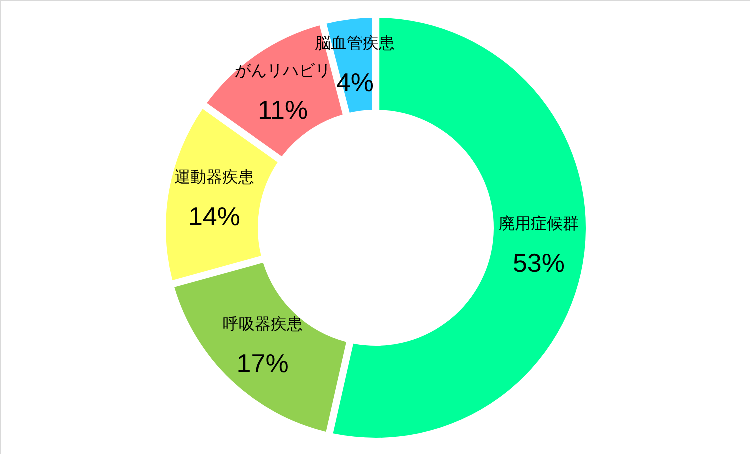 This screenshot has width=752, height=456. What do you see at coordinates (538, 224) in the screenshot?
I see `slice-label: 廃用症候群` at bounding box center [538, 224].